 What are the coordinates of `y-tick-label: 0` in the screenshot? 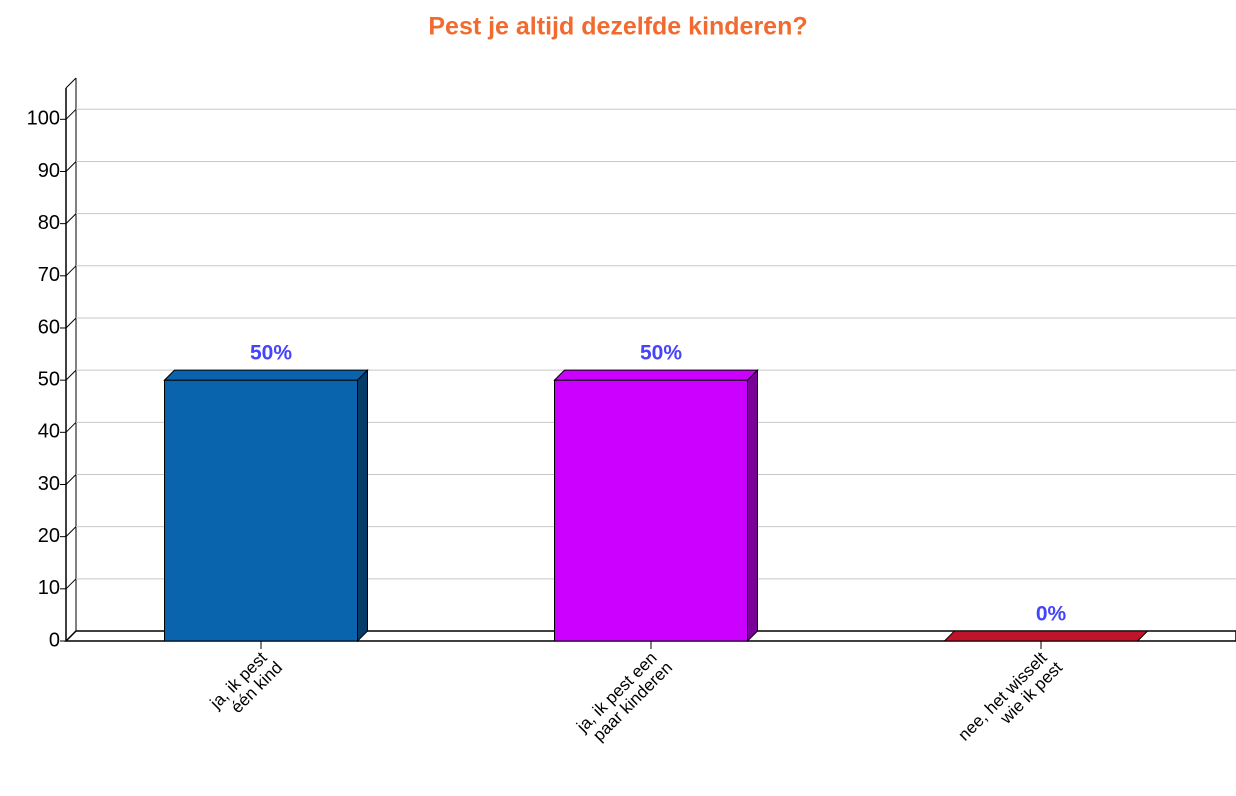 It's located at (54, 640).